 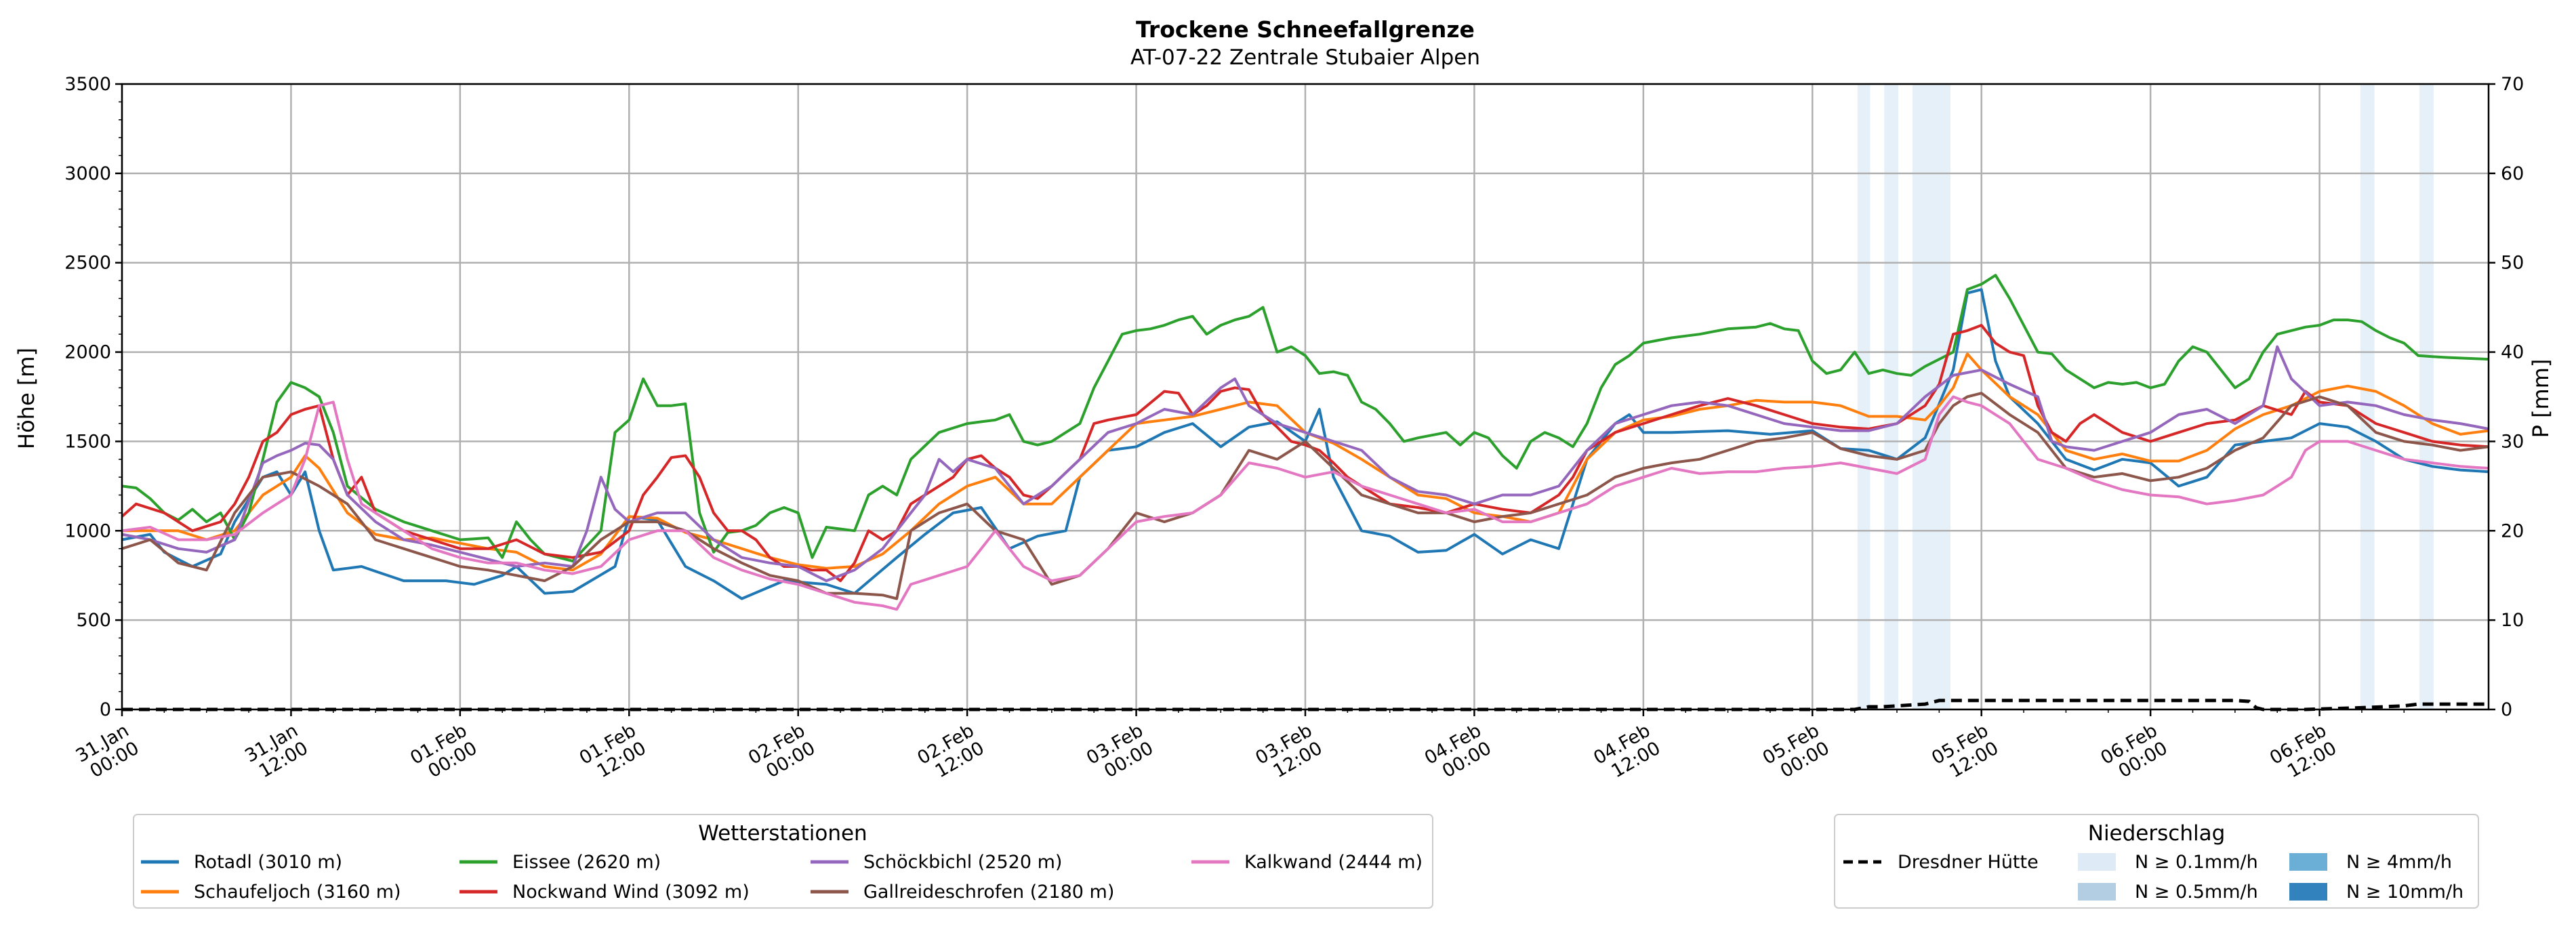 What do you see at coordinates (2513, 263) in the screenshot?
I see `y-right-tick-label-5: 50` at bounding box center [2513, 263].